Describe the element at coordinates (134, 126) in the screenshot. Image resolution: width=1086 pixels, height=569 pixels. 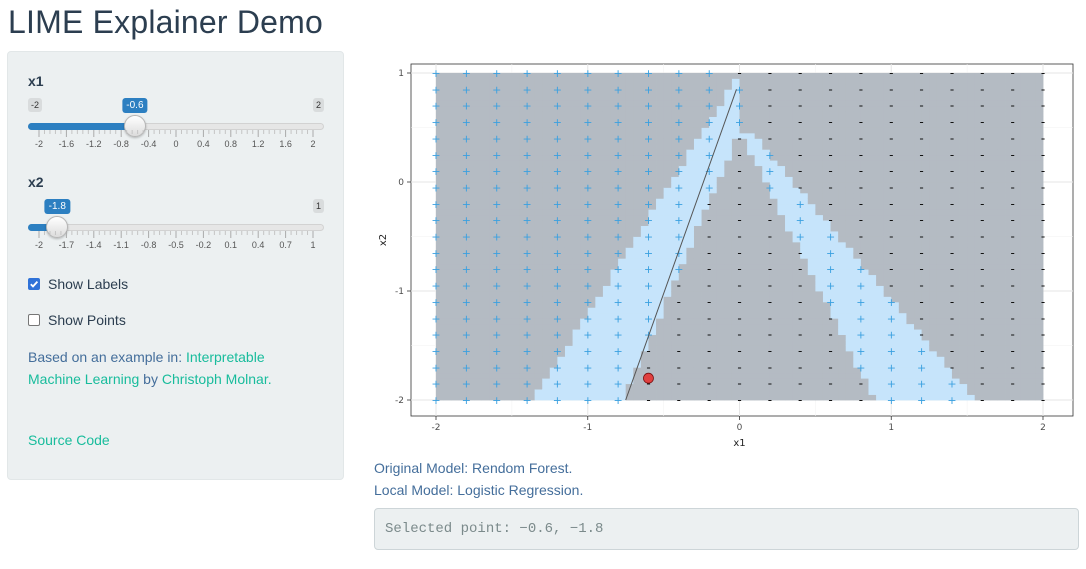
I see `x1-slider-handle` at that location.